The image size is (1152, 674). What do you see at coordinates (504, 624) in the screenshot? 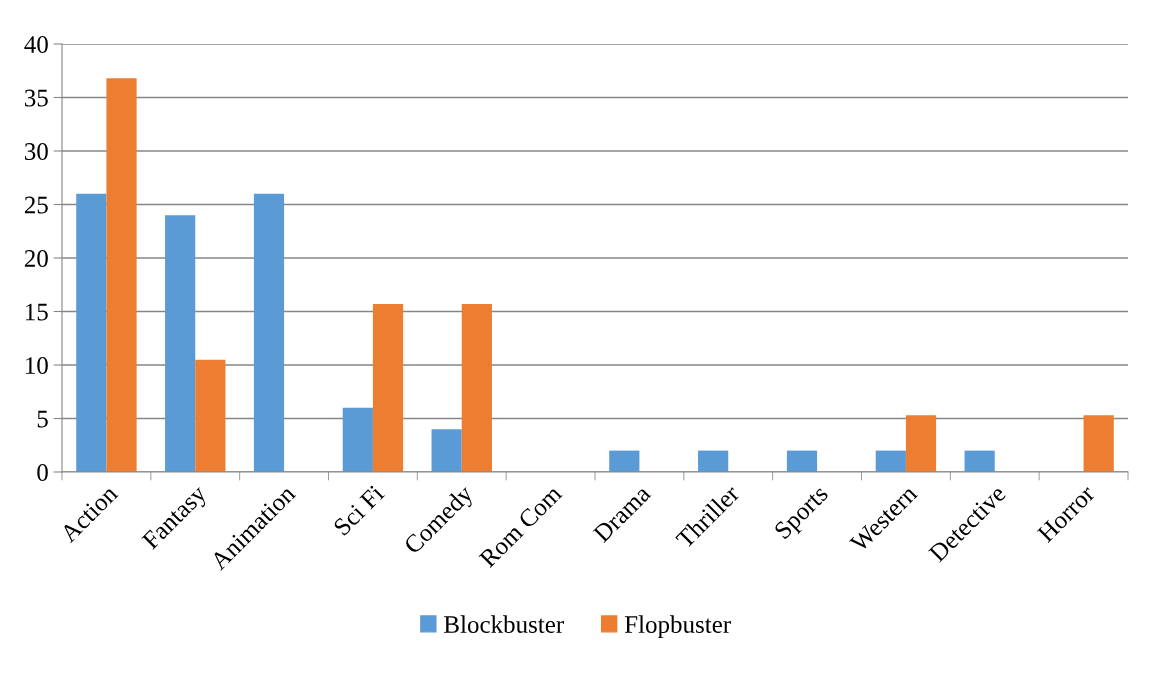
I see `legend-label: Blockbuster` at bounding box center [504, 624].